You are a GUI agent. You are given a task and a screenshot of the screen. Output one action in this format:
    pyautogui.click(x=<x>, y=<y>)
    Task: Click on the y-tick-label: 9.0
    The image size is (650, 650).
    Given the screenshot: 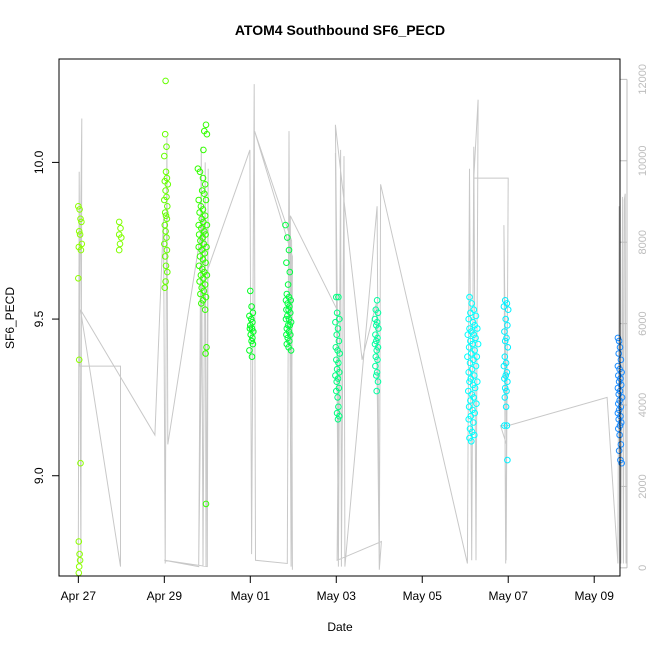 What is the action you would take?
    pyautogui.click(x=39, y=475)
    